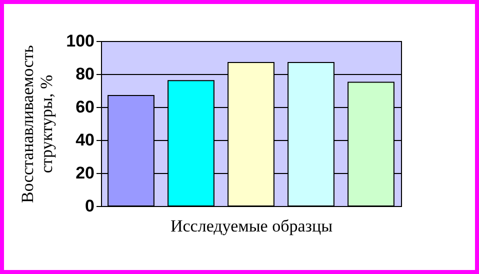 The width and height of the screenshot is (479, 274). What do you see at coordinates (89, 206) in the screenshot?
I see `y-tick-label: 0` at bounding box center [89, 206].